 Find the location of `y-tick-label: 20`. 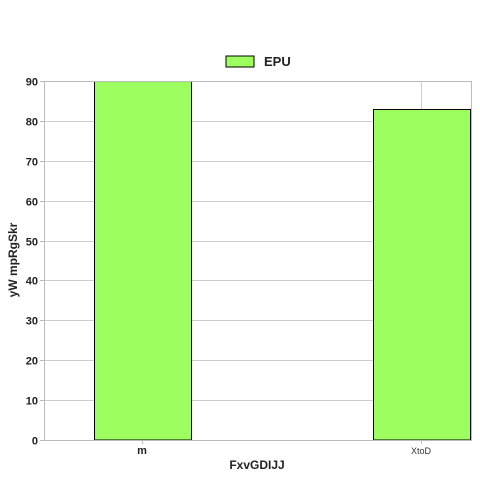

y-tick-label: 20 is located at coordinates (32, 362).